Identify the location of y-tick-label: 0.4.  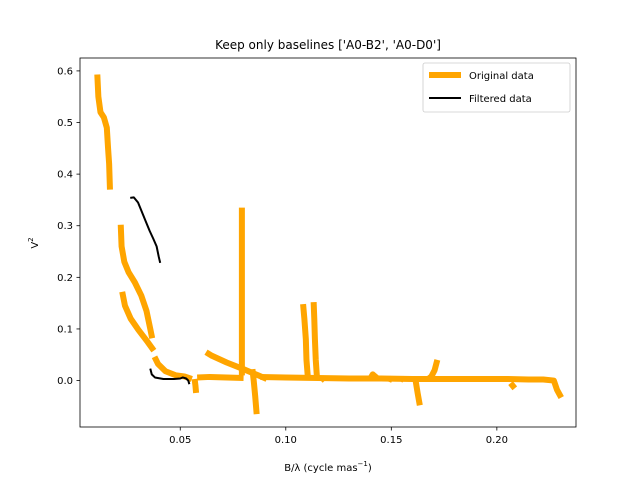
(65, 175).